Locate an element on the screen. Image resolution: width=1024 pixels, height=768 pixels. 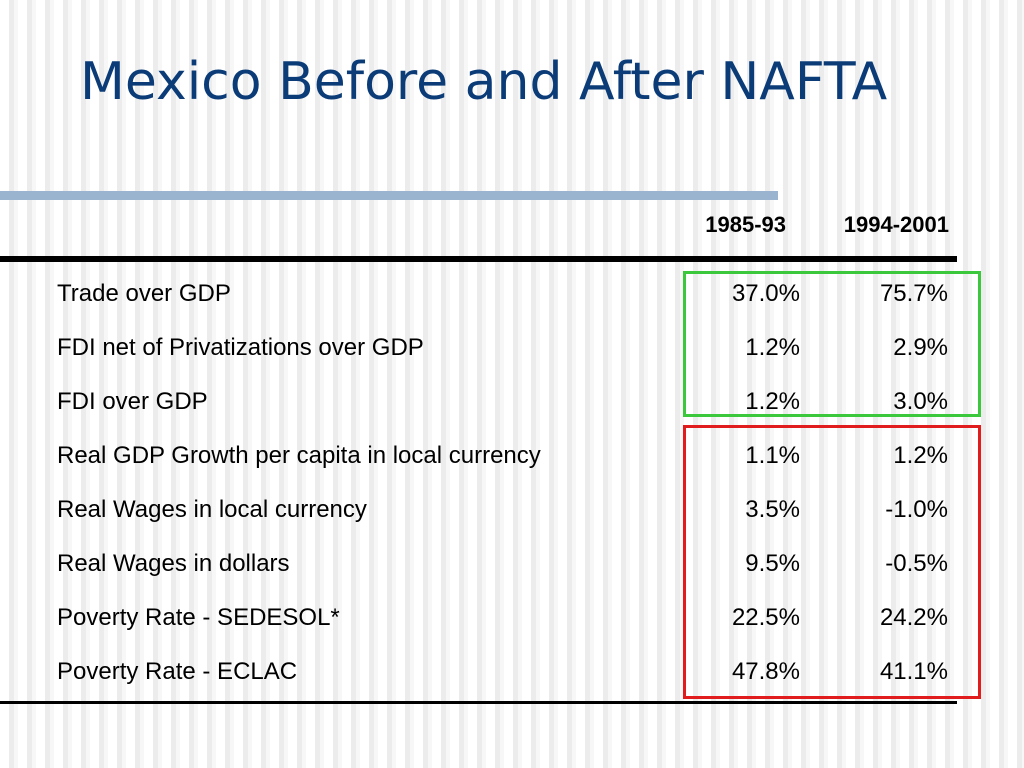
row-label: Poverty Rate - SEDESOL* is located at coordinates (198, 617).